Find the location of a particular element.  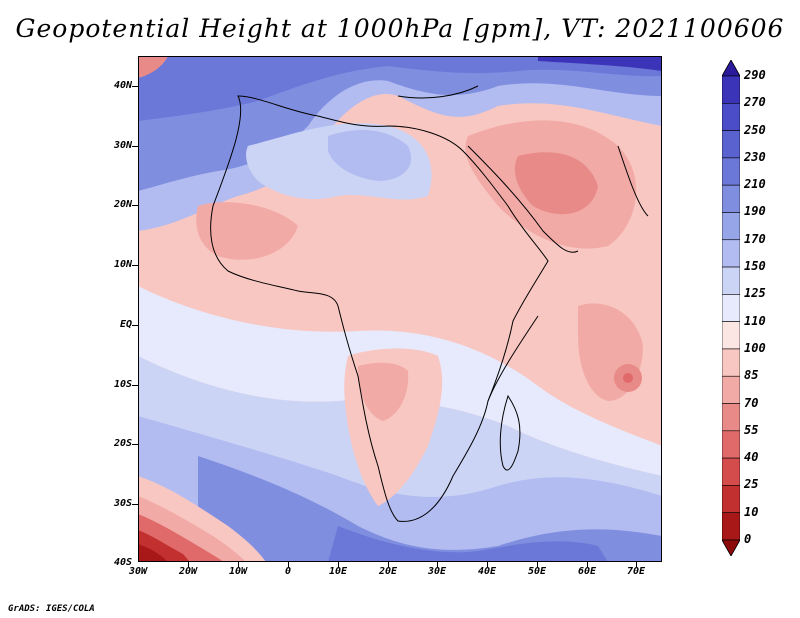

lon-label-70e: 70E is located at coordinates (636, 571).